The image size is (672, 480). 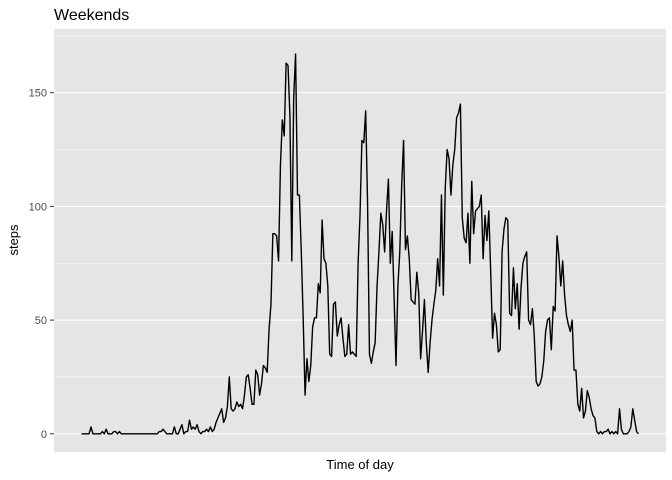 What do you see at coordinates (41, 264) in the screenshot?
I see `y-axis-ticks: 0 50 100 150` at bounding box center [41, 264].